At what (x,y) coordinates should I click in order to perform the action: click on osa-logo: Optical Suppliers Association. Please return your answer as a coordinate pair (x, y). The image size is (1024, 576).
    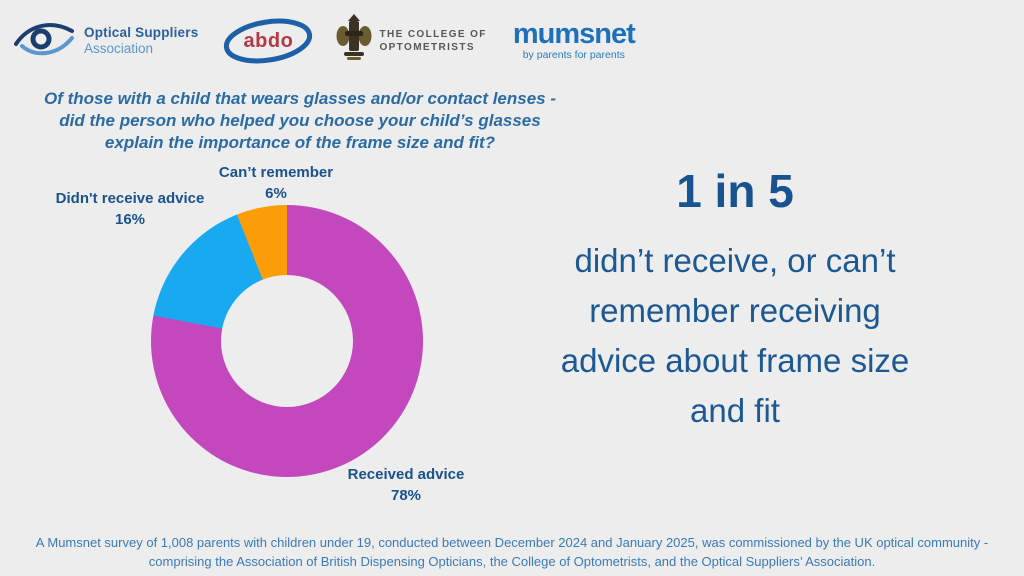
    Looking at the image, I should click on (106, 40).